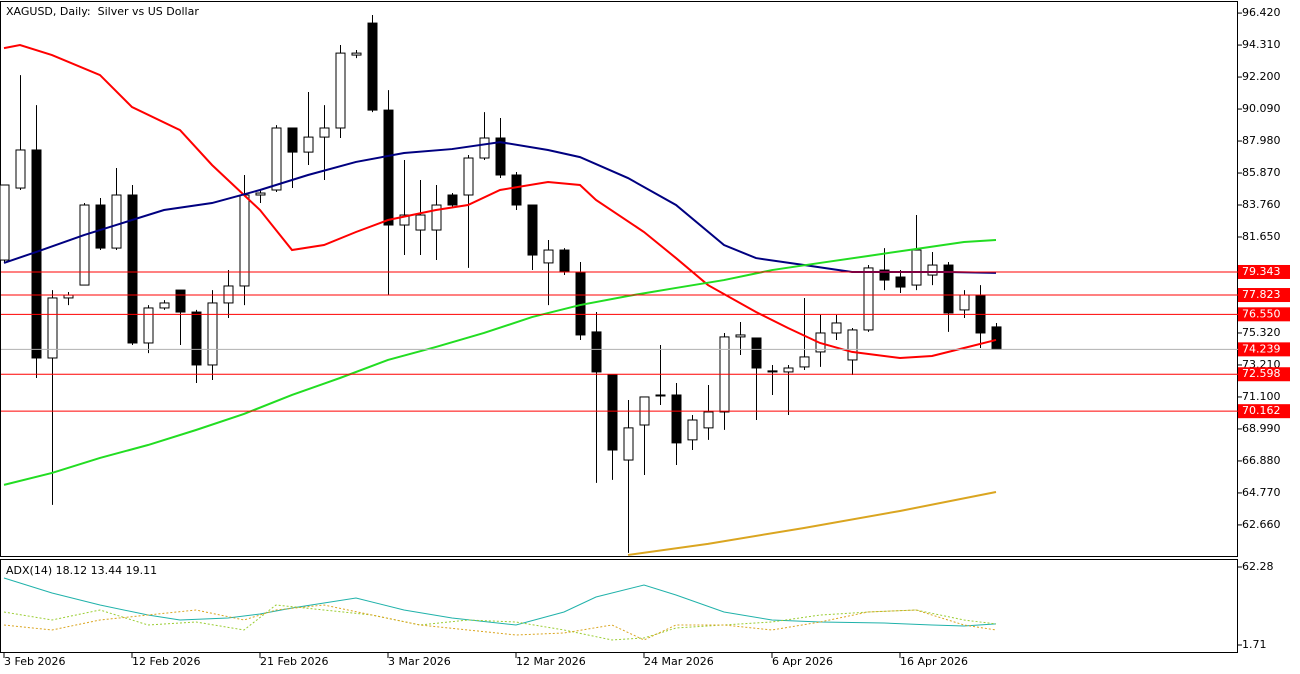 This screenshot has width=1300, height=674. I want to click on indicator-pane, so click(619, 606).